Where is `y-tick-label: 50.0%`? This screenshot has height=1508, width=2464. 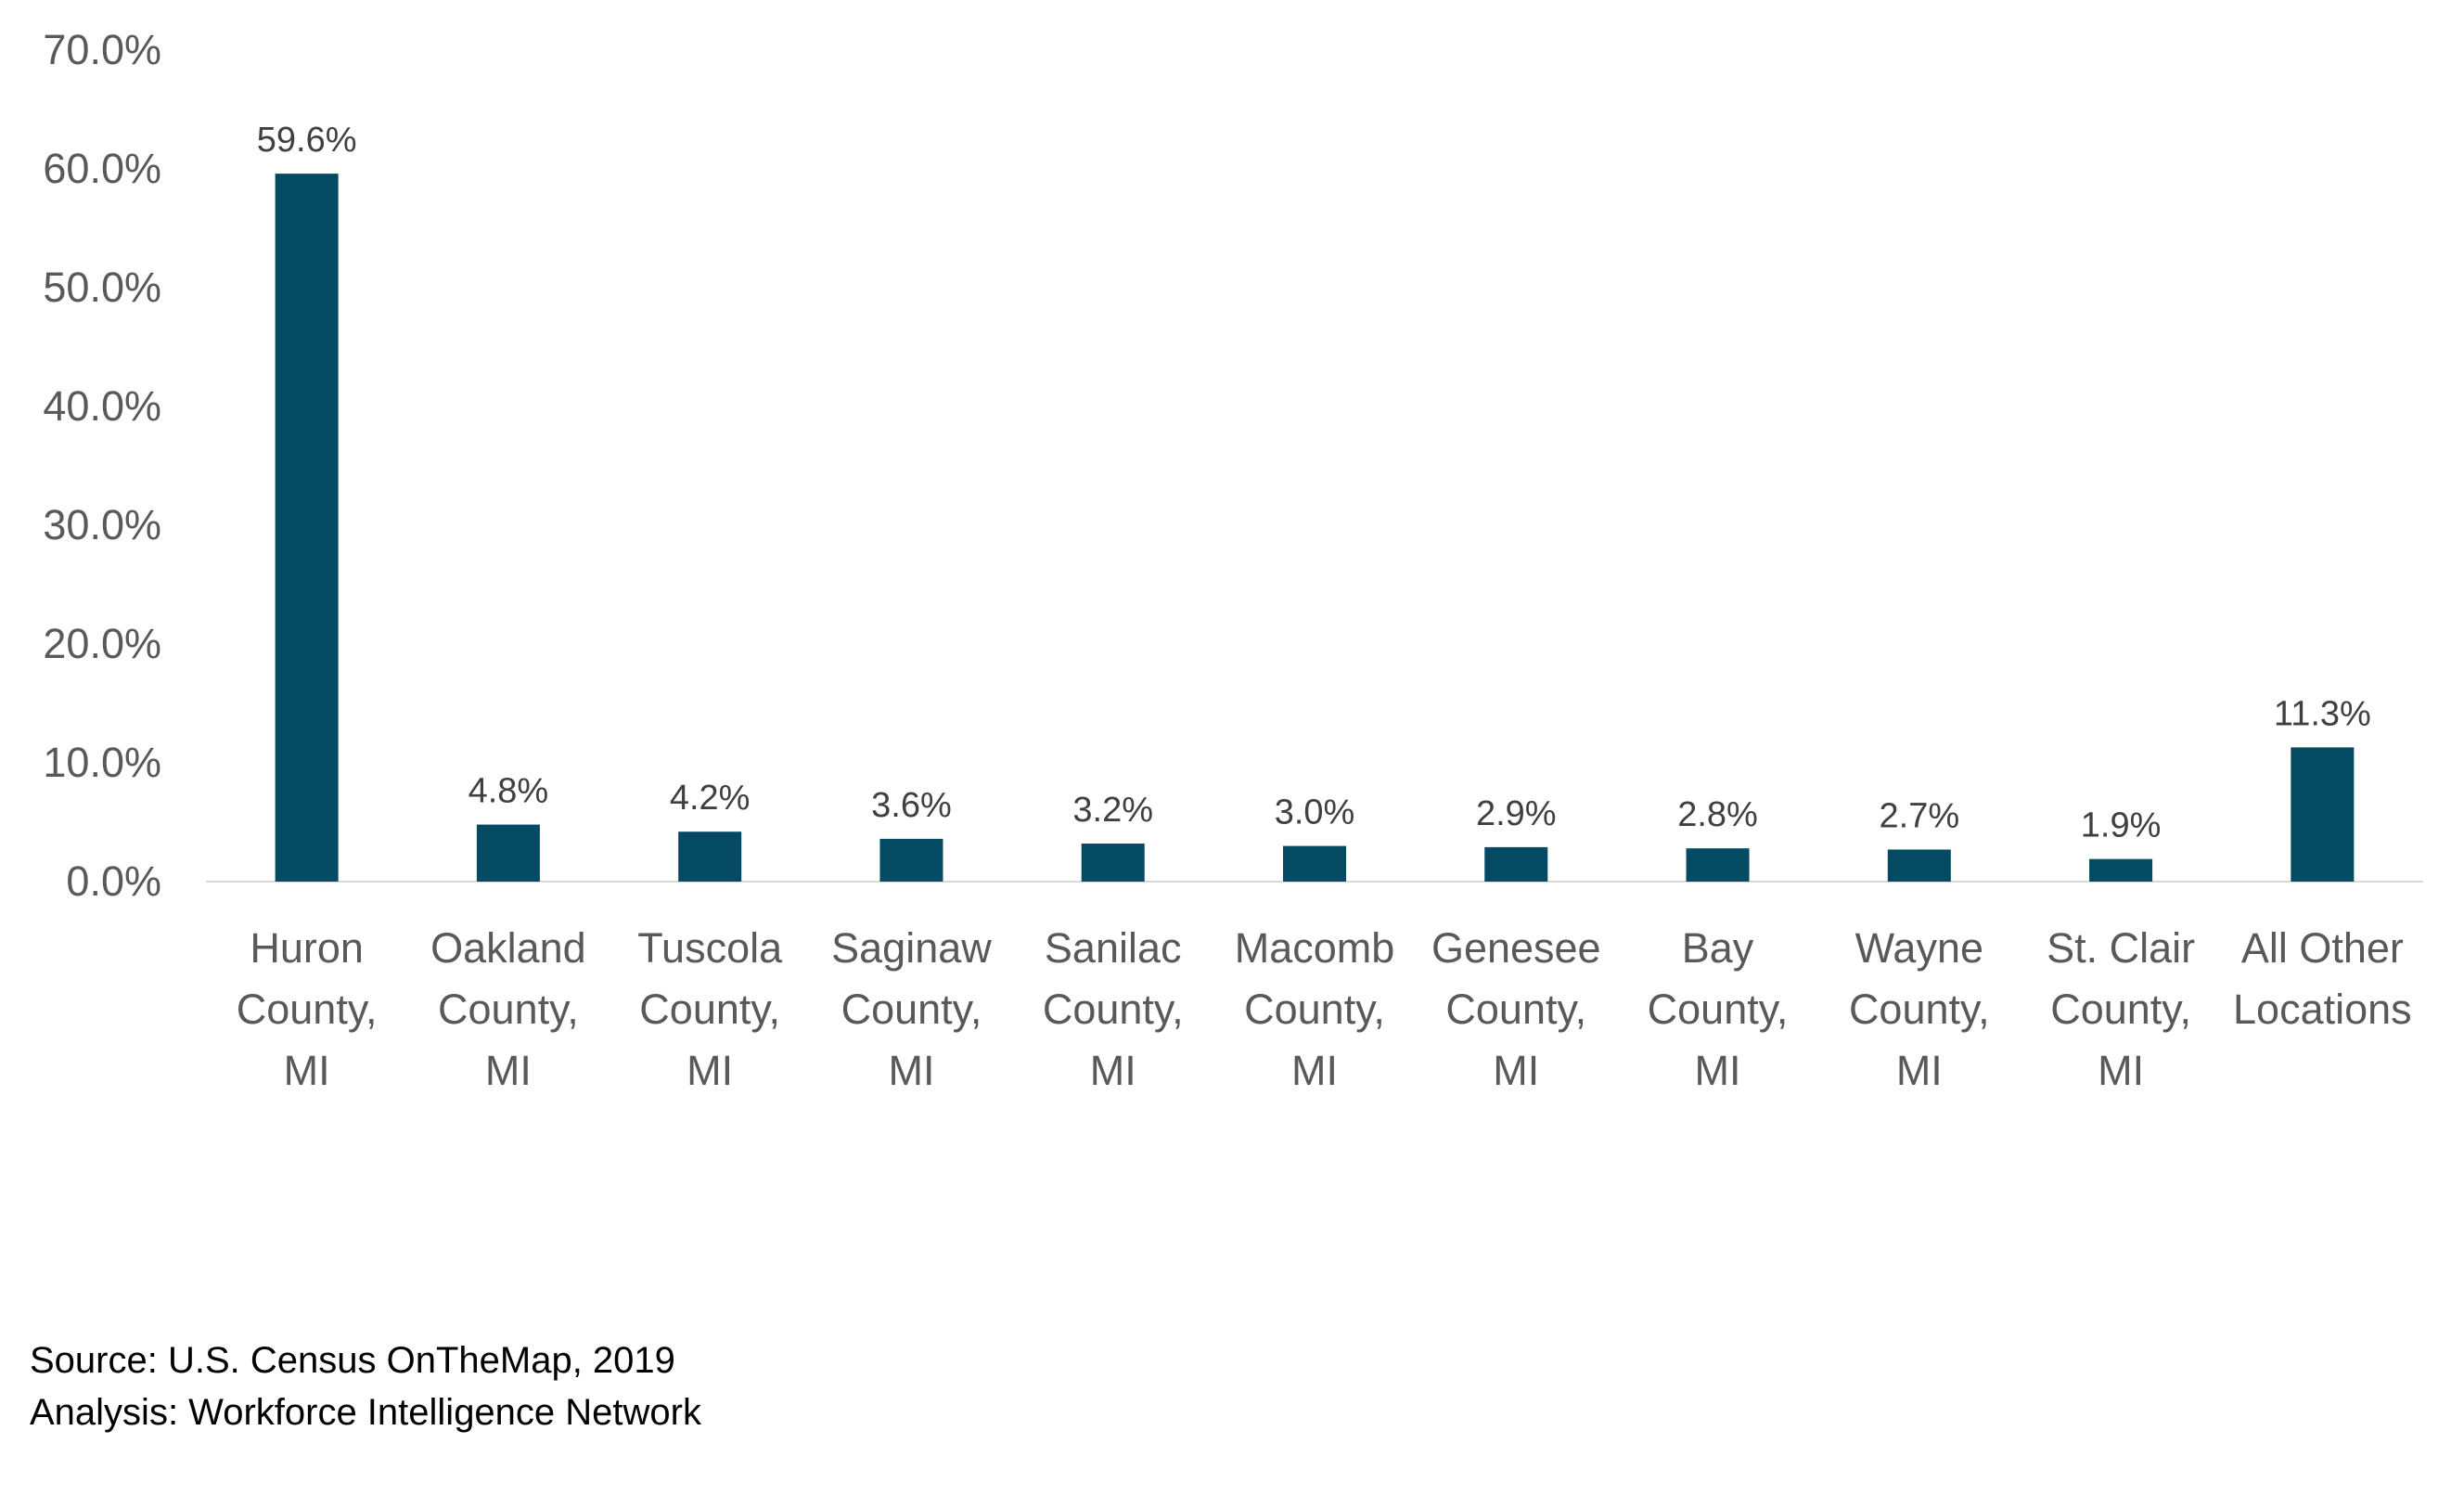
y-tick-label: 50.0% is located at coordinates (102, 288).